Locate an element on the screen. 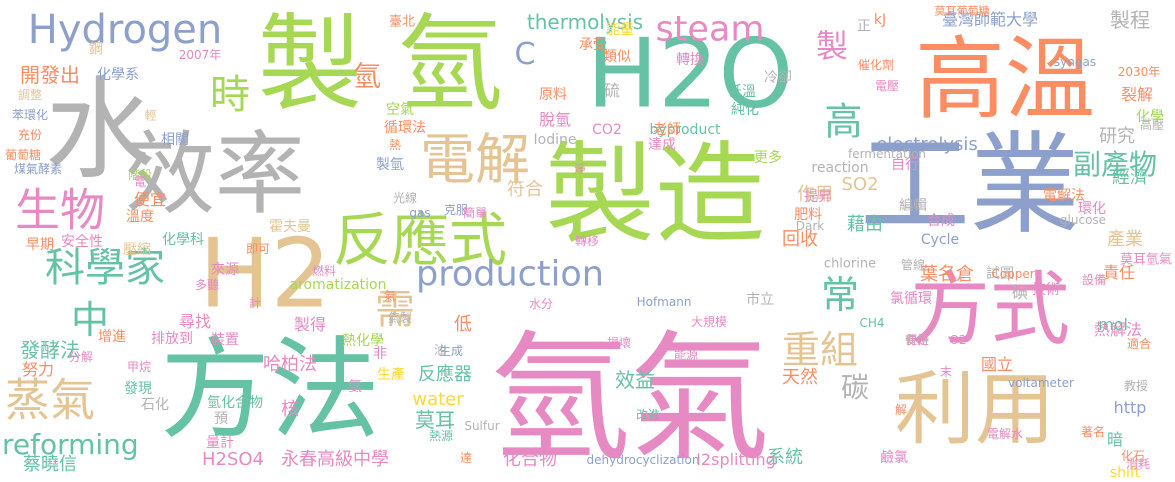 The height and width of the screenshot is (482, 1175). word-cloud-term: 合成 is located at coordinates (941, 221).